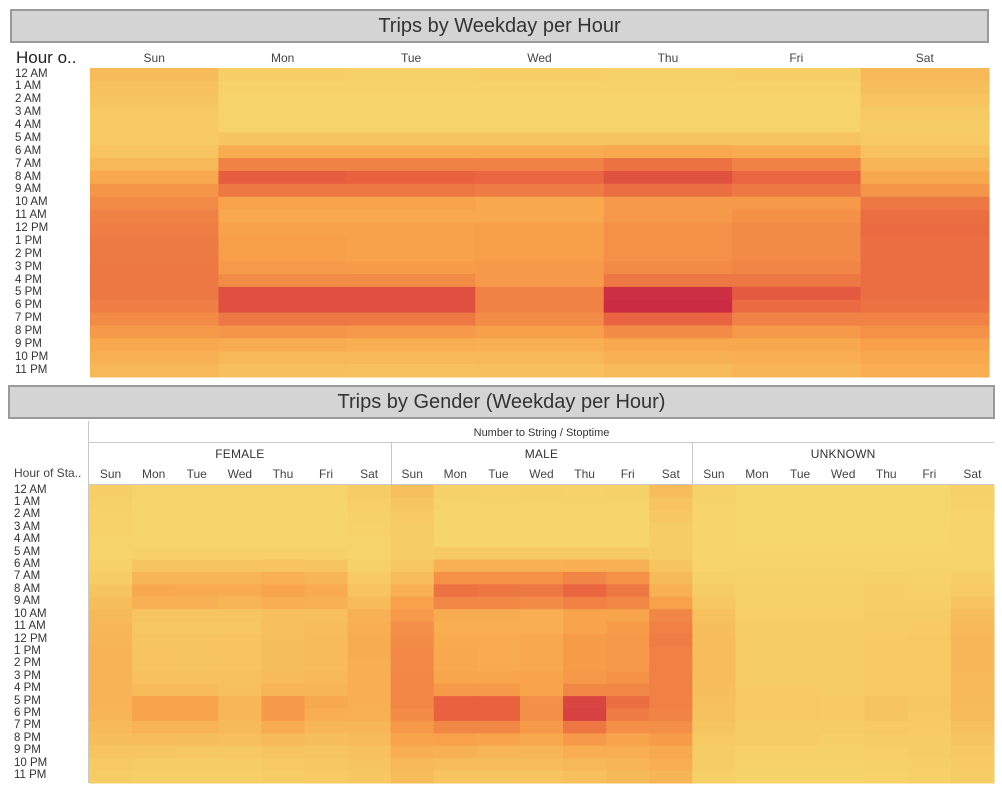 Image resolution: width=1002 pixels, height=790 pixels. Describe the element at coordinates (27, 576) in the screenshot. I see `row-label: 7 AM` at that location.